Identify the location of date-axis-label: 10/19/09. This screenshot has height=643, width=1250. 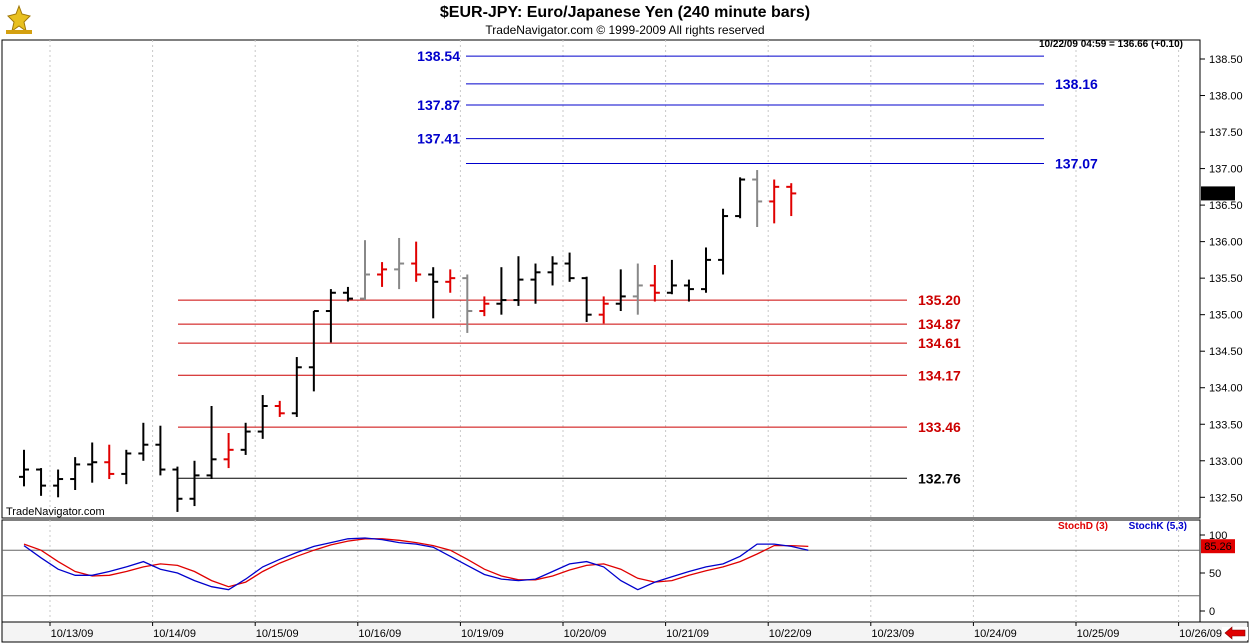
(482, 634).